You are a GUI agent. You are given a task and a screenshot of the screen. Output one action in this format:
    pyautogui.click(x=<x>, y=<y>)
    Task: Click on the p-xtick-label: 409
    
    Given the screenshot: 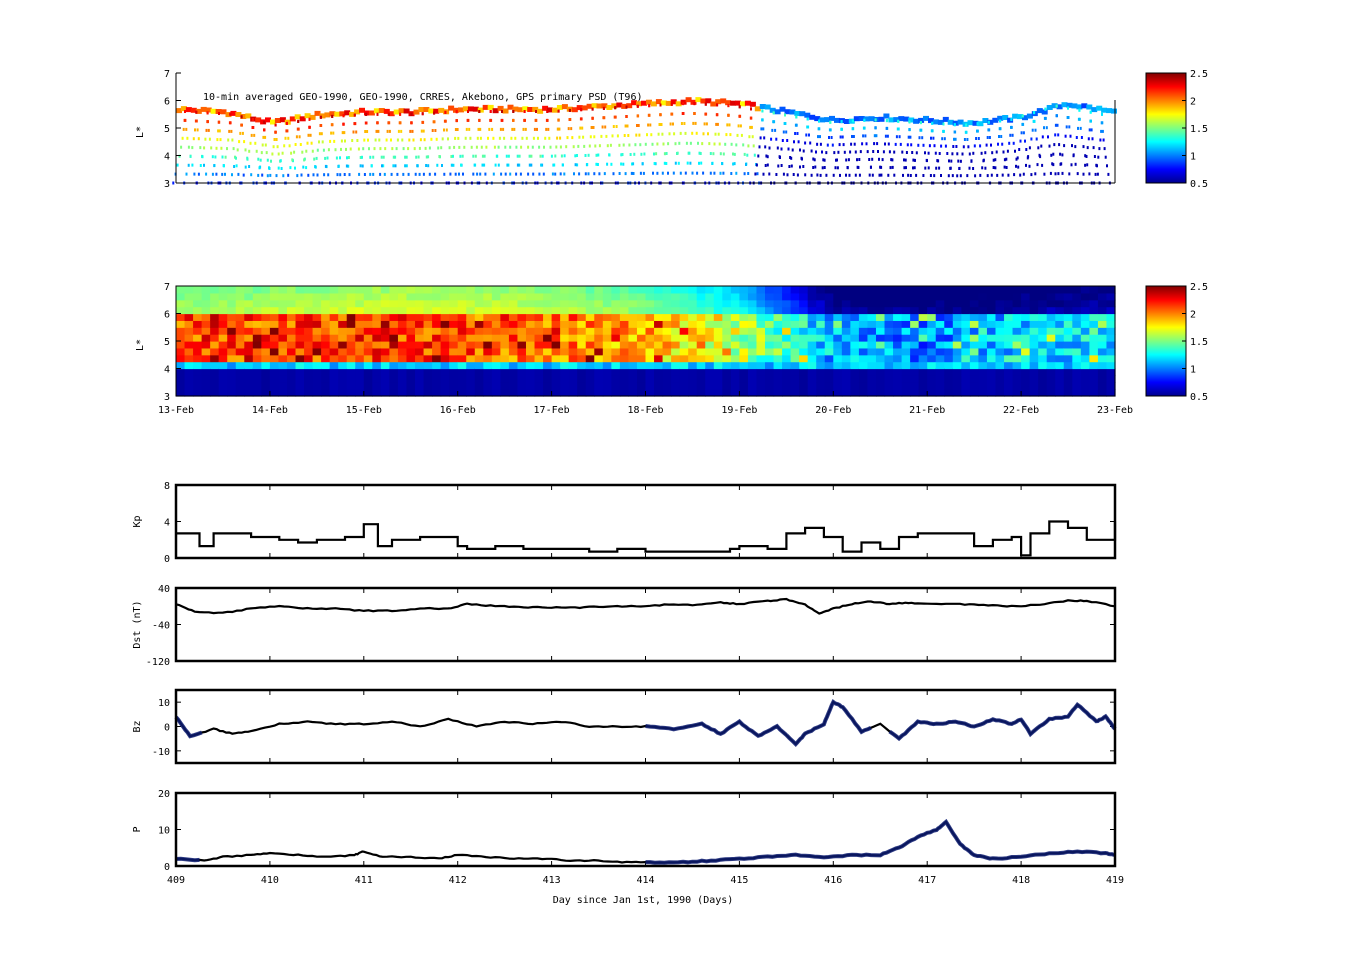 What is the action you would take?
    pyautogui.click(x=176, y=880)
    